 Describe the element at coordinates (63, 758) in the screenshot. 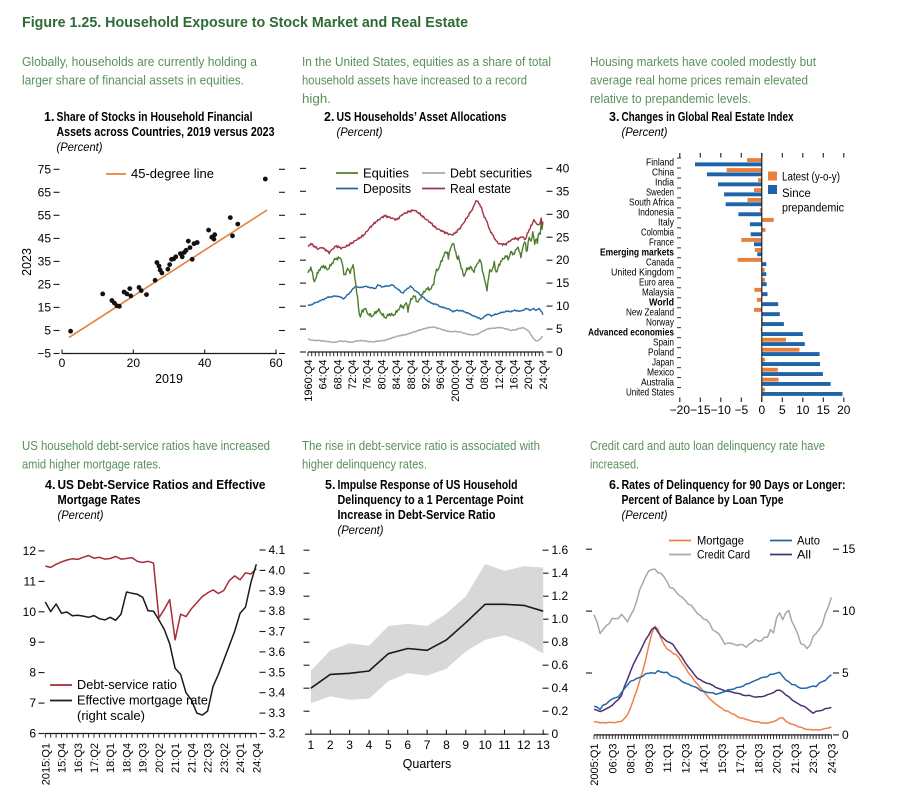

I see `svg-text: 15:Q4` at that location.